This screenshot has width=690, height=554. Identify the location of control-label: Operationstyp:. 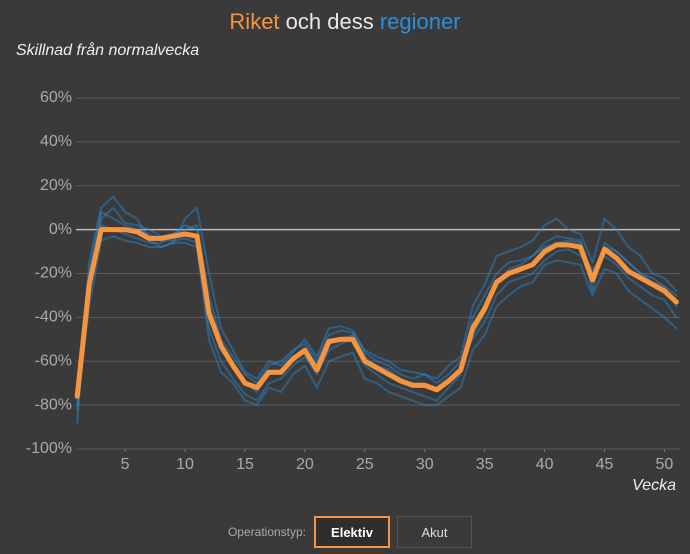
(267, 532).